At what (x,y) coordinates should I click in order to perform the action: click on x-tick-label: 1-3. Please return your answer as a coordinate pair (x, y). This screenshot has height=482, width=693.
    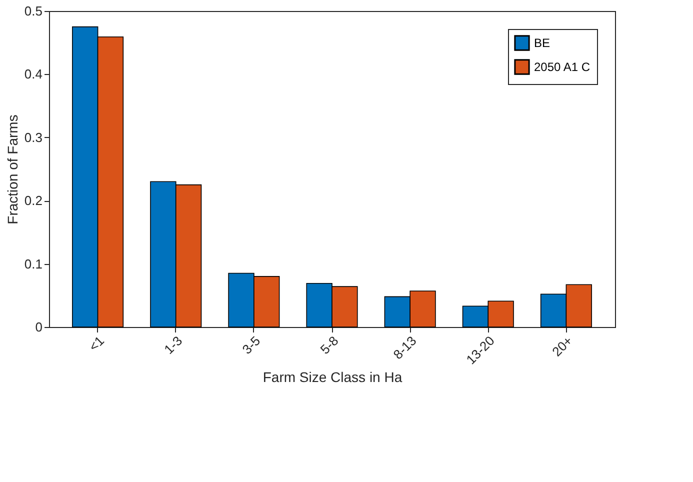
    Looking at the image, I should click on (173, 345).